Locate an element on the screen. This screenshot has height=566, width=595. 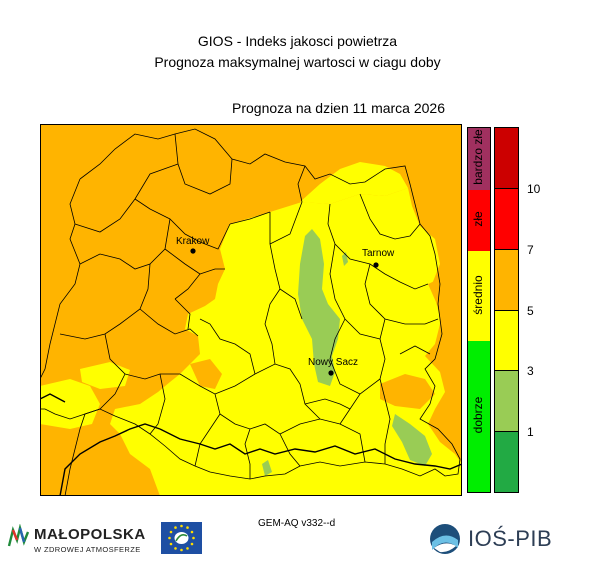
malopolska-logo: MAŁOPOLSKA W ZDROWEJ ATMOSFERZE is located at coordinates (81, 540).